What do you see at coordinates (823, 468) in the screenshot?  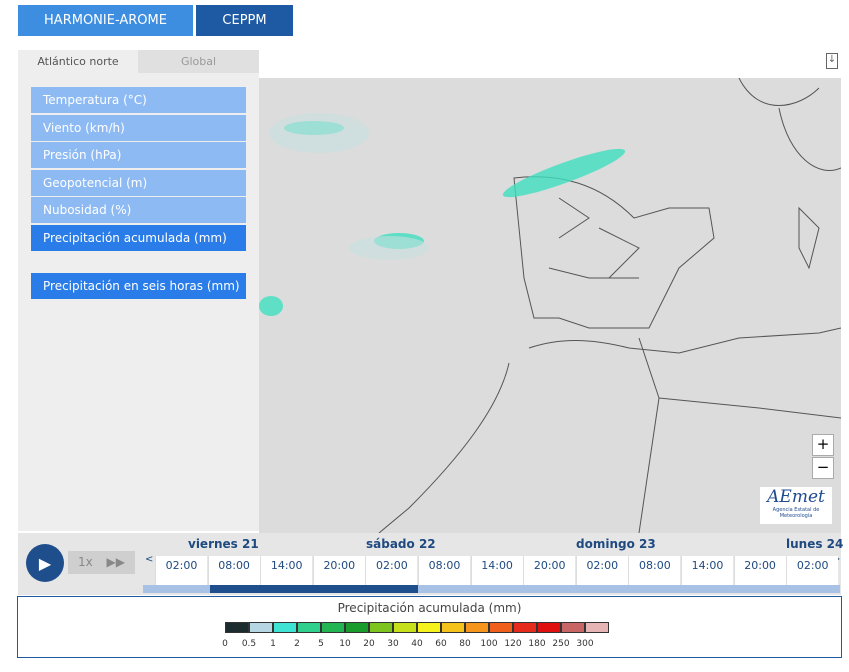 I see `zoom-out: −` at bounding box center [823, 468].